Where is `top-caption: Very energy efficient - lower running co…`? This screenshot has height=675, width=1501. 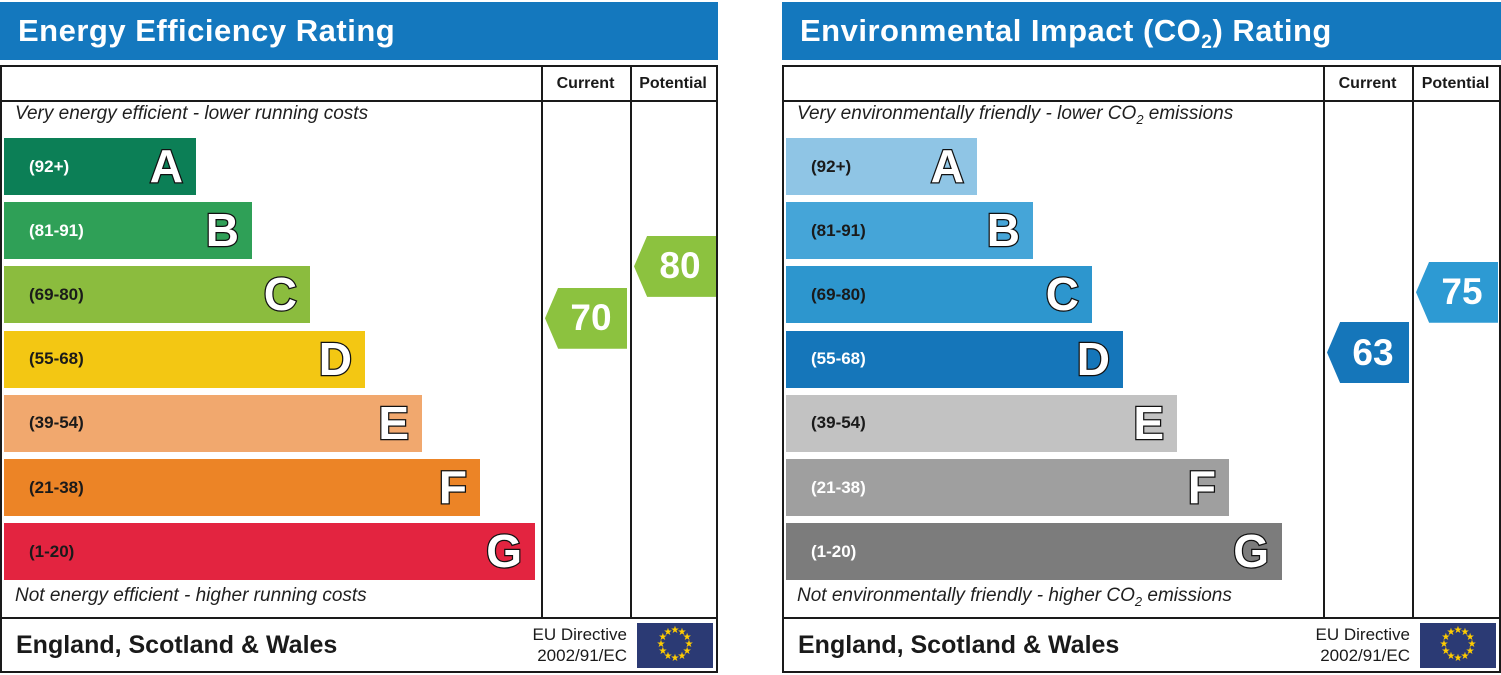 top-caption: Very energy efficient - lower running co… is located at coordinates (191, 114).